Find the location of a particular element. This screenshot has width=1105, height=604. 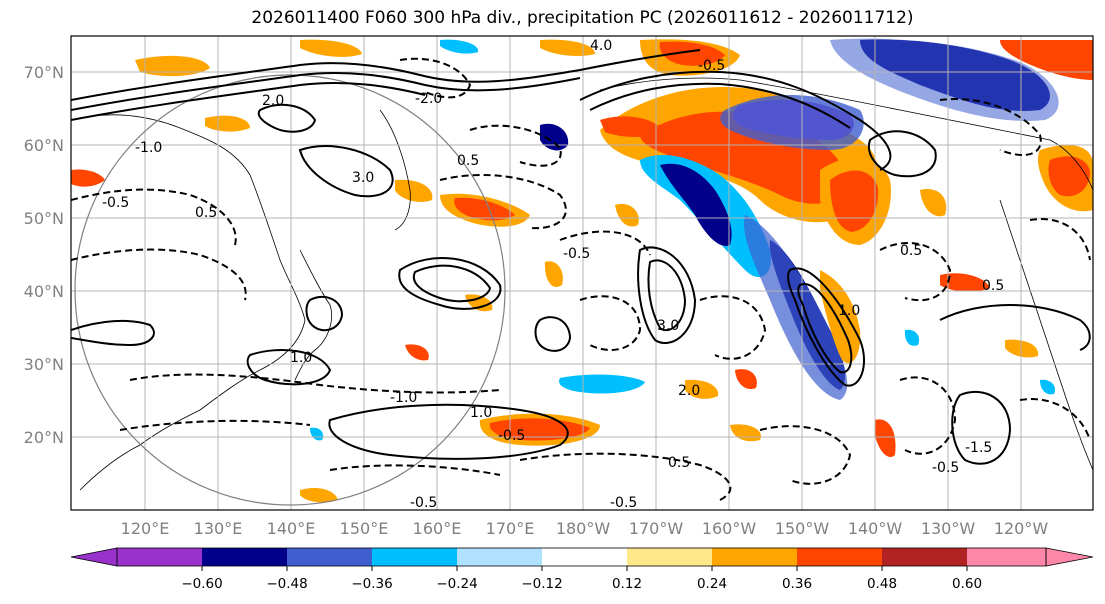

lon-label: 130°E is located at coordinates (218, 528).